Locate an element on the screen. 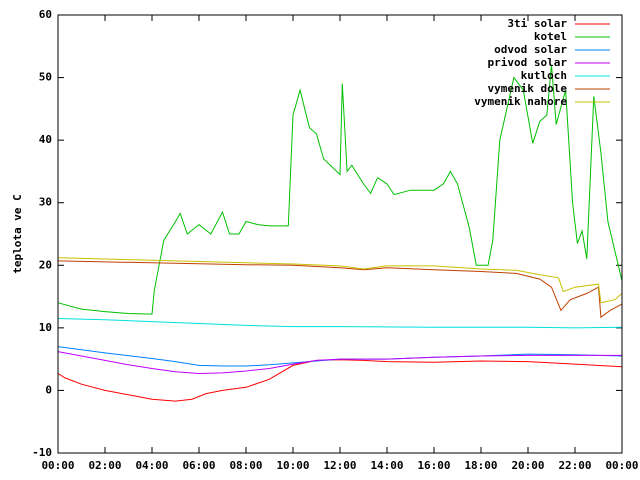 The image size is (640, 480). x-tick-label: 04:00 is located at coordinates (151, 465).